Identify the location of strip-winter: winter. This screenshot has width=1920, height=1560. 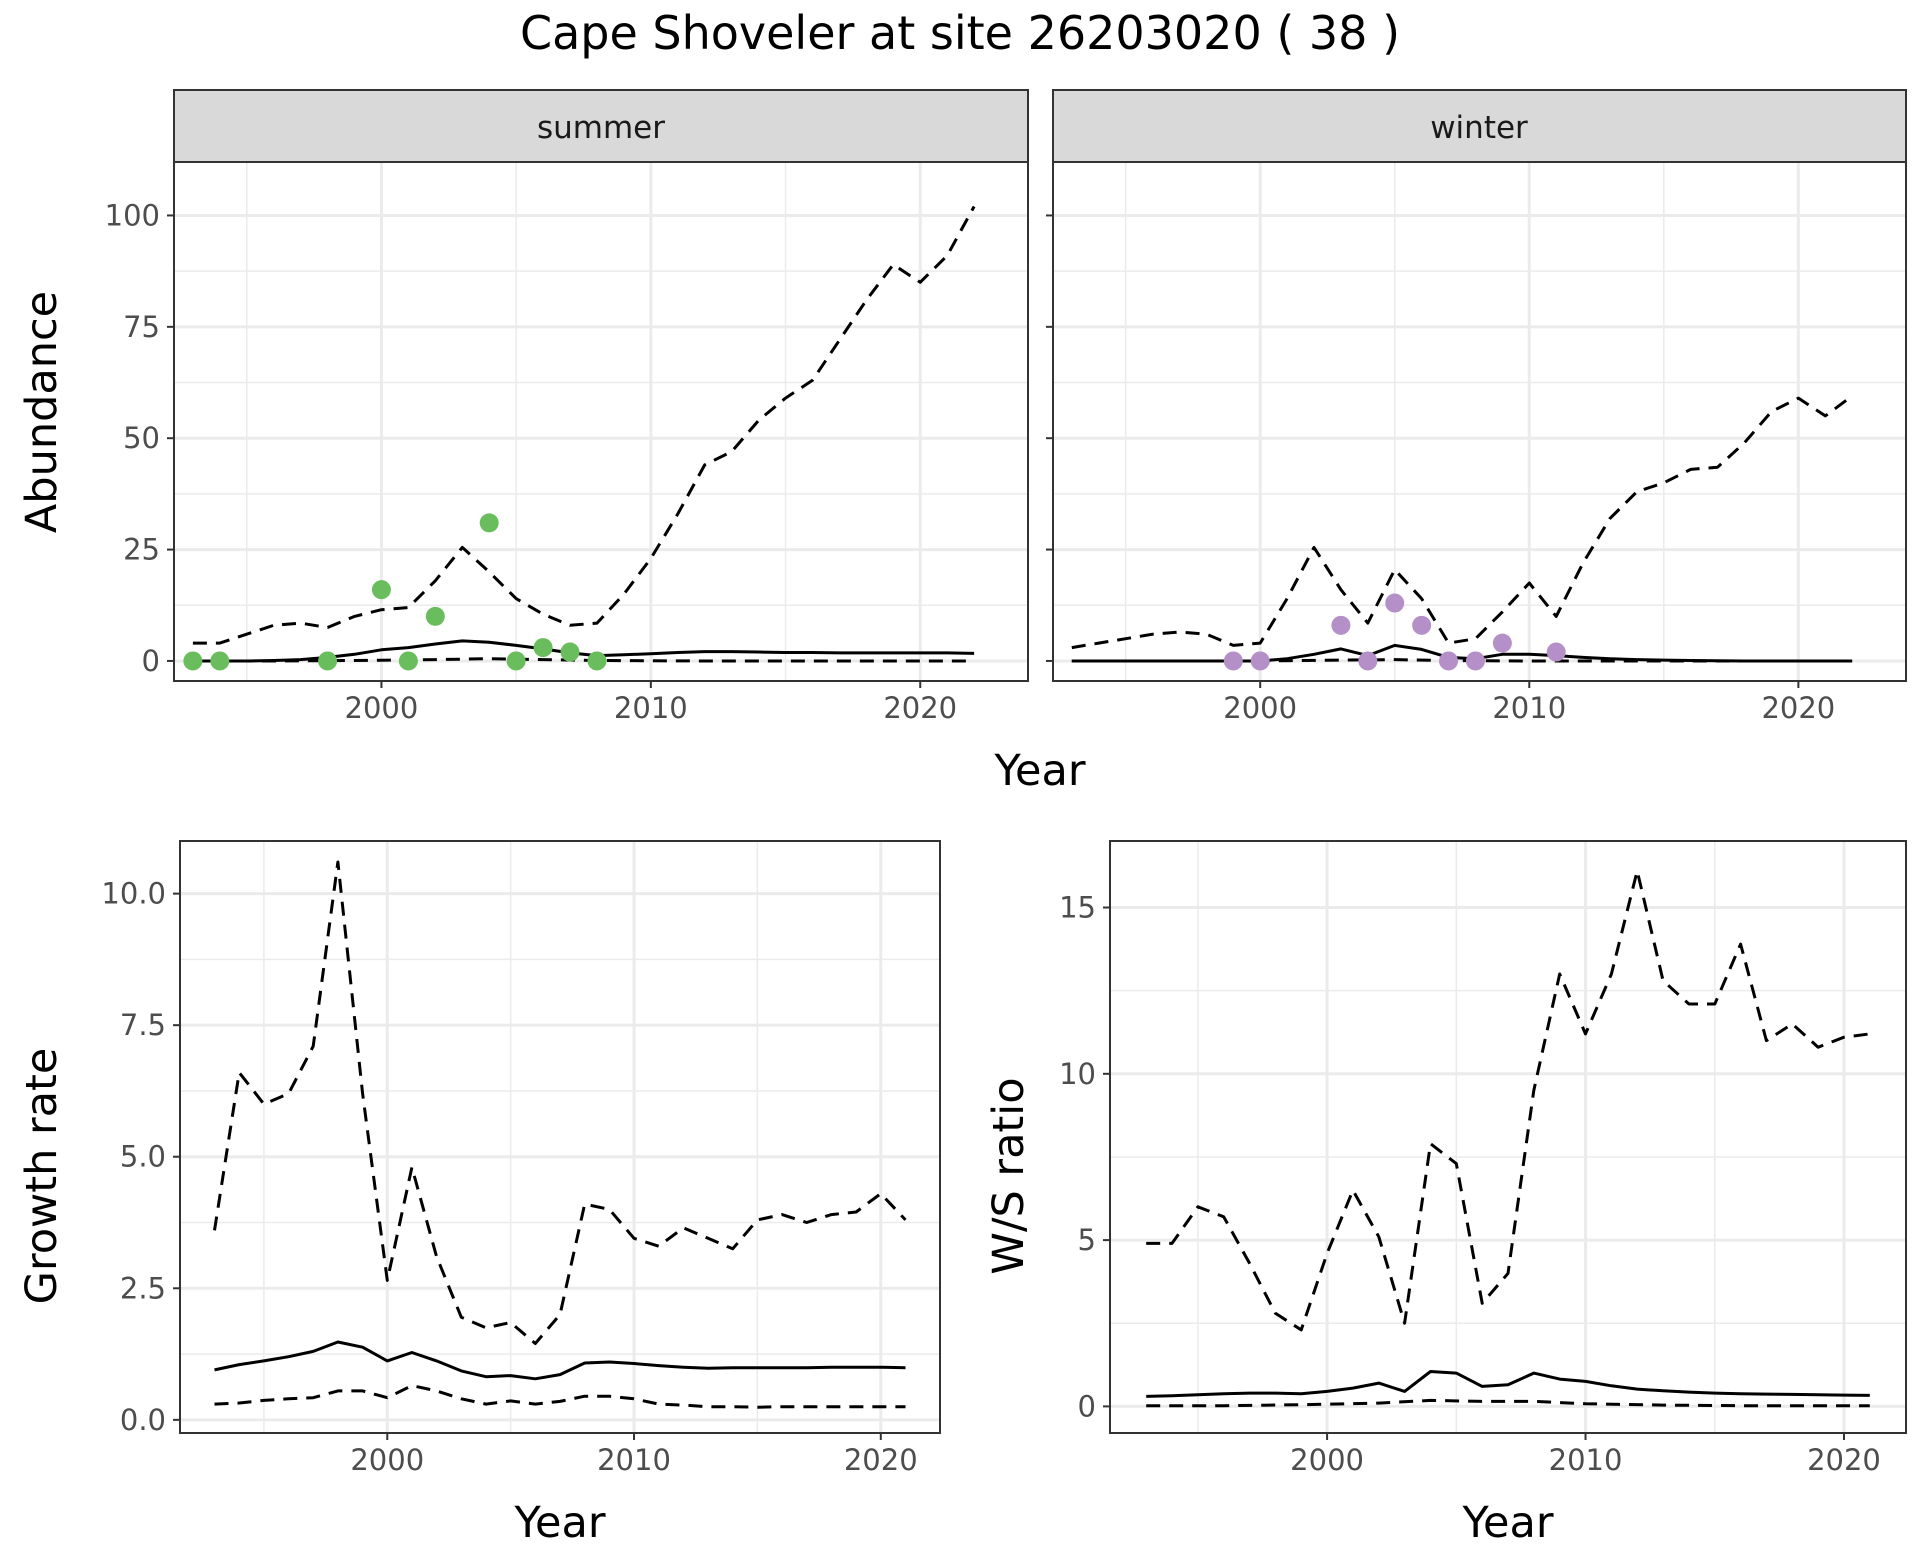
(1479, 126).